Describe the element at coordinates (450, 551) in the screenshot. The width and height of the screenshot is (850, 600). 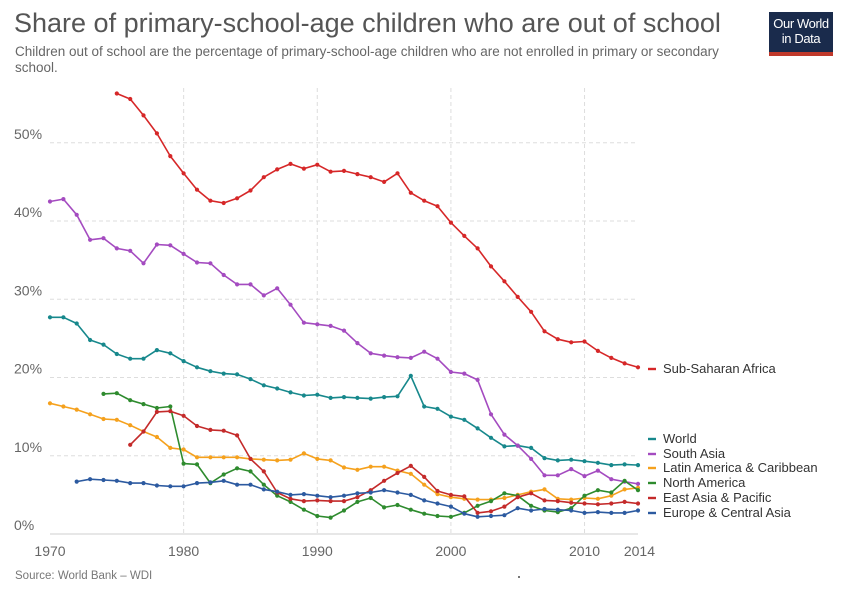
I see `x-tick-label: 2000` at that location.